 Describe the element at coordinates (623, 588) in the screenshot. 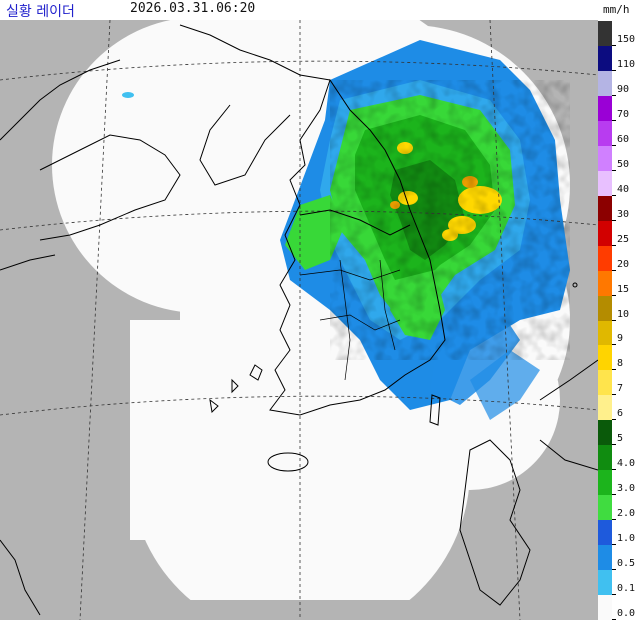

I see `legend-label: 0.1` at that location.